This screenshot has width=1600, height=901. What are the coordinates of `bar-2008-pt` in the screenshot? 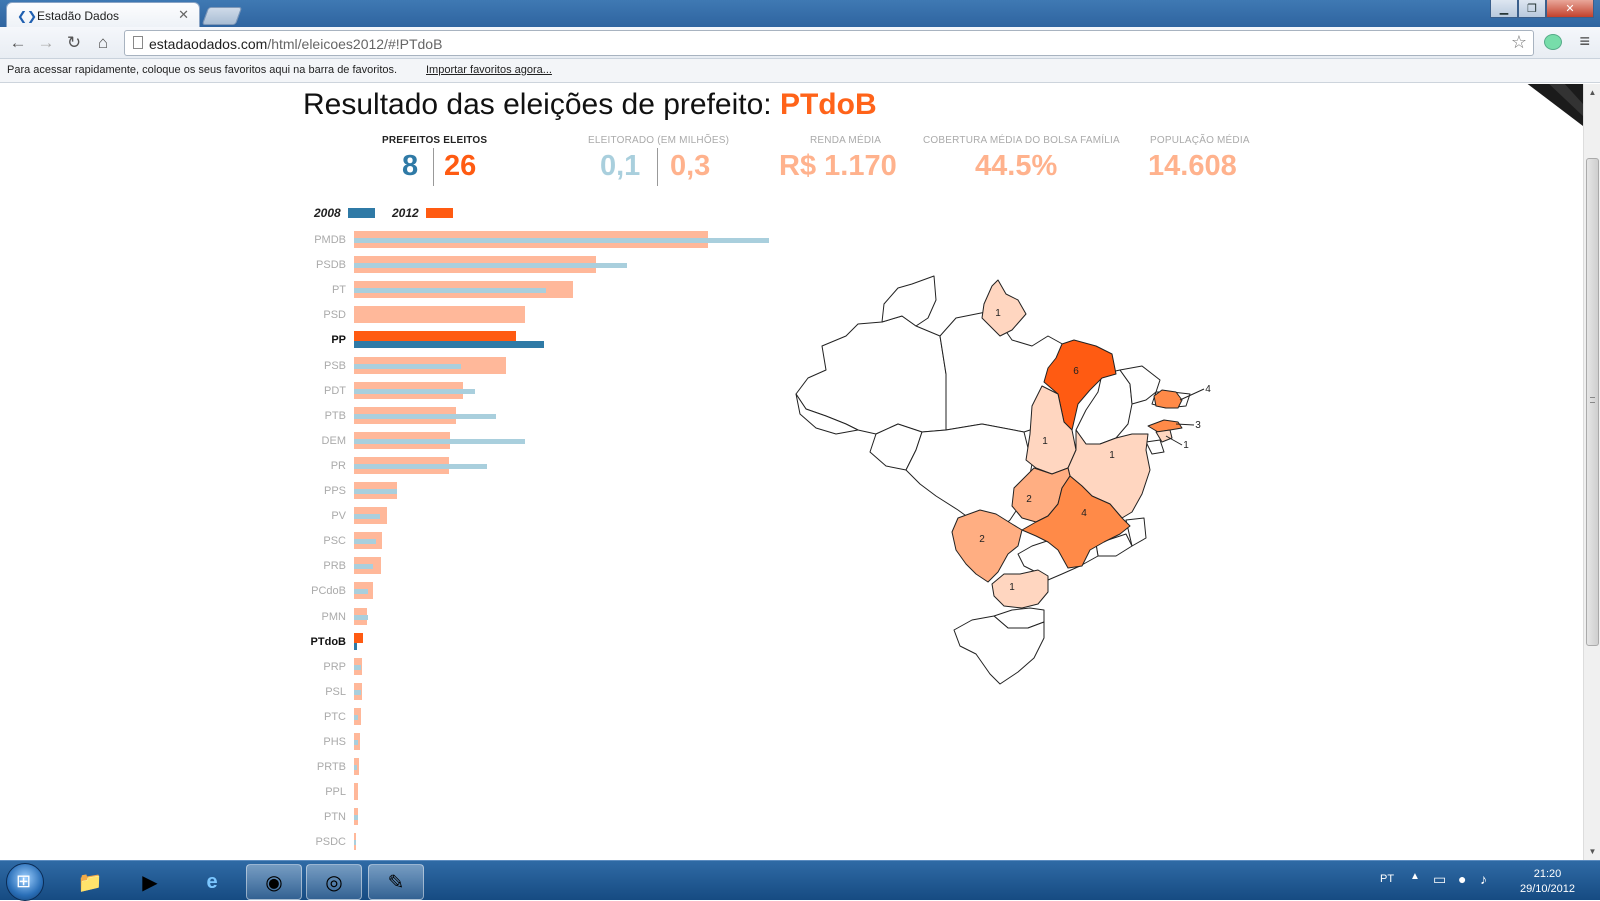 It's located at (450, 291).